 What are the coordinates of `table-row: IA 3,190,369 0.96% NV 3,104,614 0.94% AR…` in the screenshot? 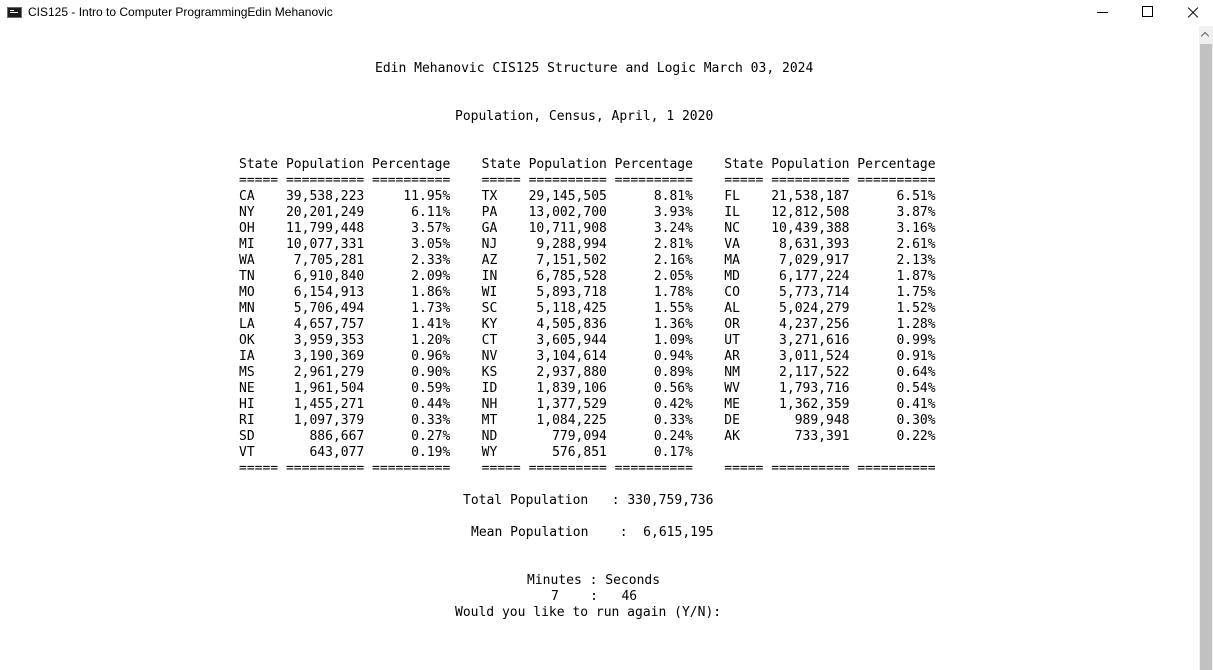 It's located at (587, 356).